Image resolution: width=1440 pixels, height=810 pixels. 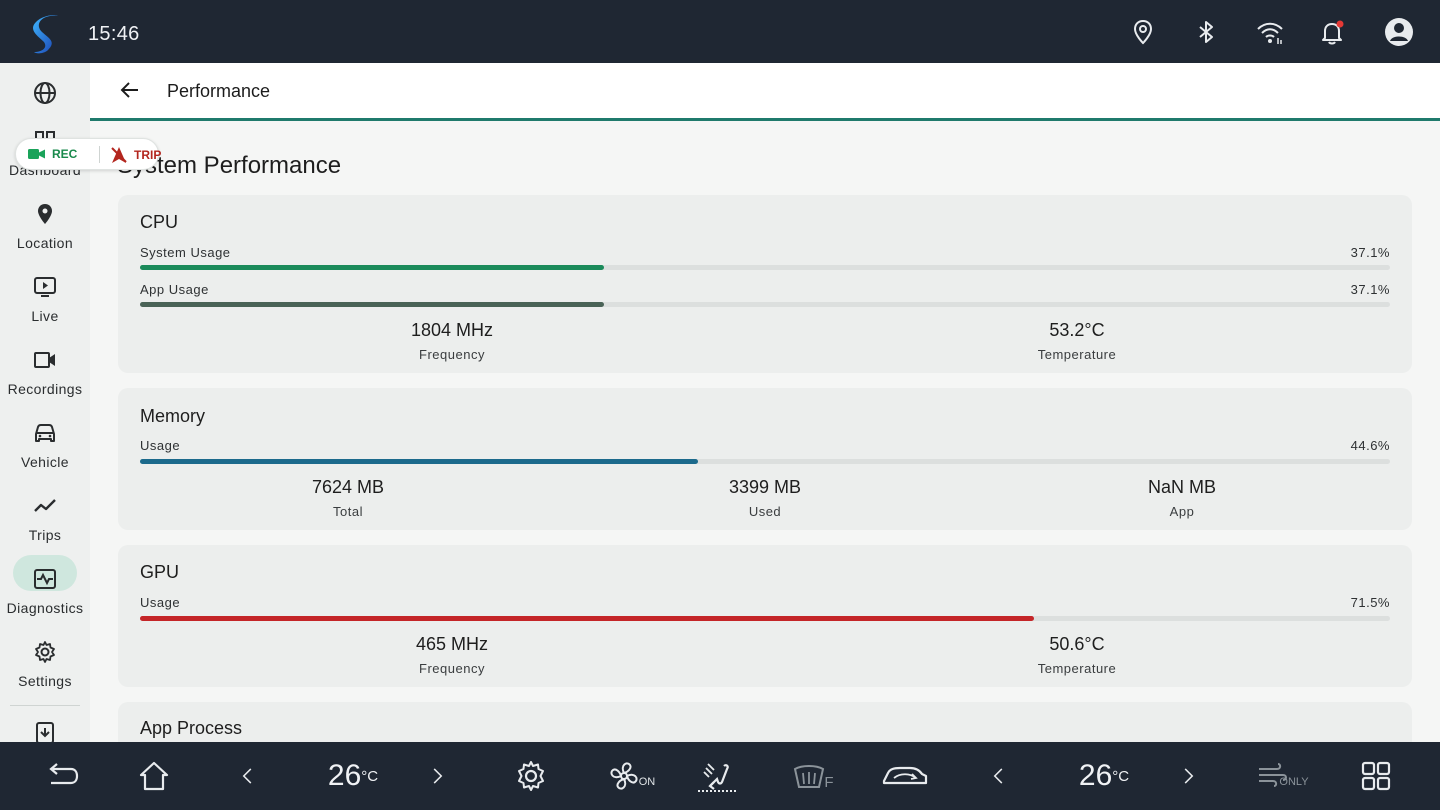 I want to click on pulse-icon, so click(x=45, y=579).